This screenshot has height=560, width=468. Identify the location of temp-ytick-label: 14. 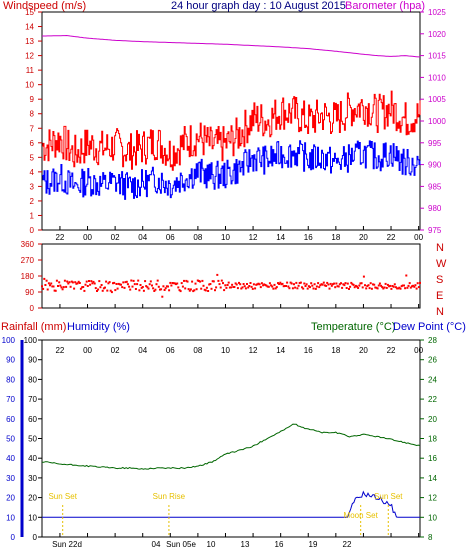
(432, 478).